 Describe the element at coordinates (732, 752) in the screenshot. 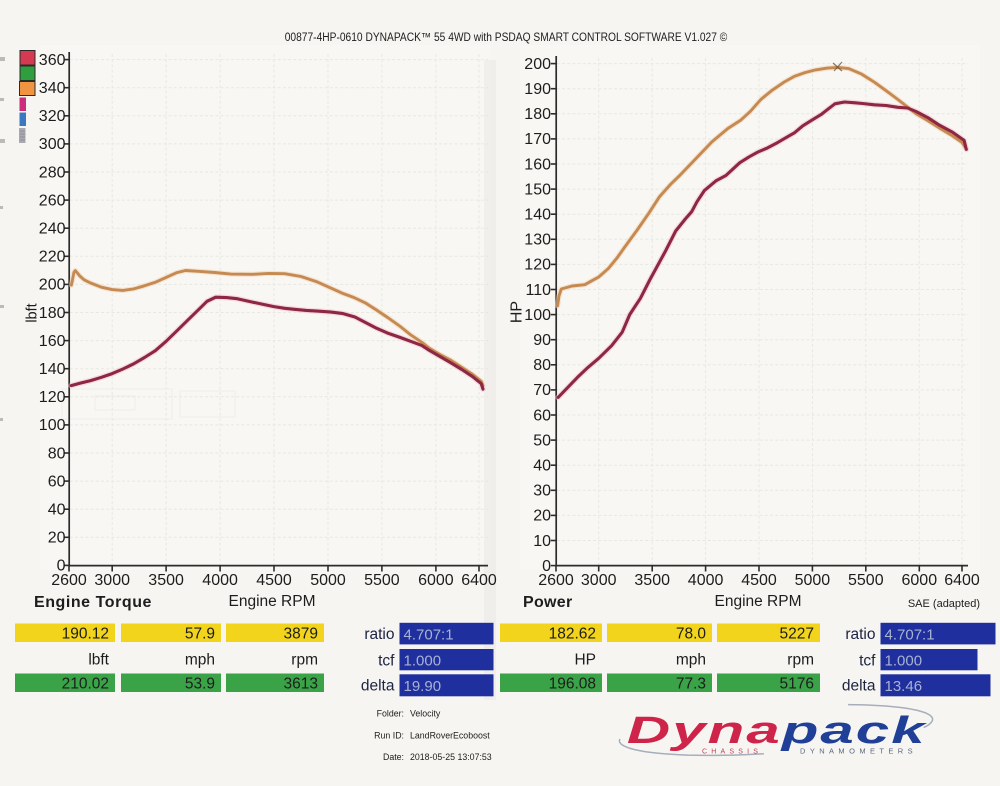

I see `svg-text: CHASSIS` at that location.